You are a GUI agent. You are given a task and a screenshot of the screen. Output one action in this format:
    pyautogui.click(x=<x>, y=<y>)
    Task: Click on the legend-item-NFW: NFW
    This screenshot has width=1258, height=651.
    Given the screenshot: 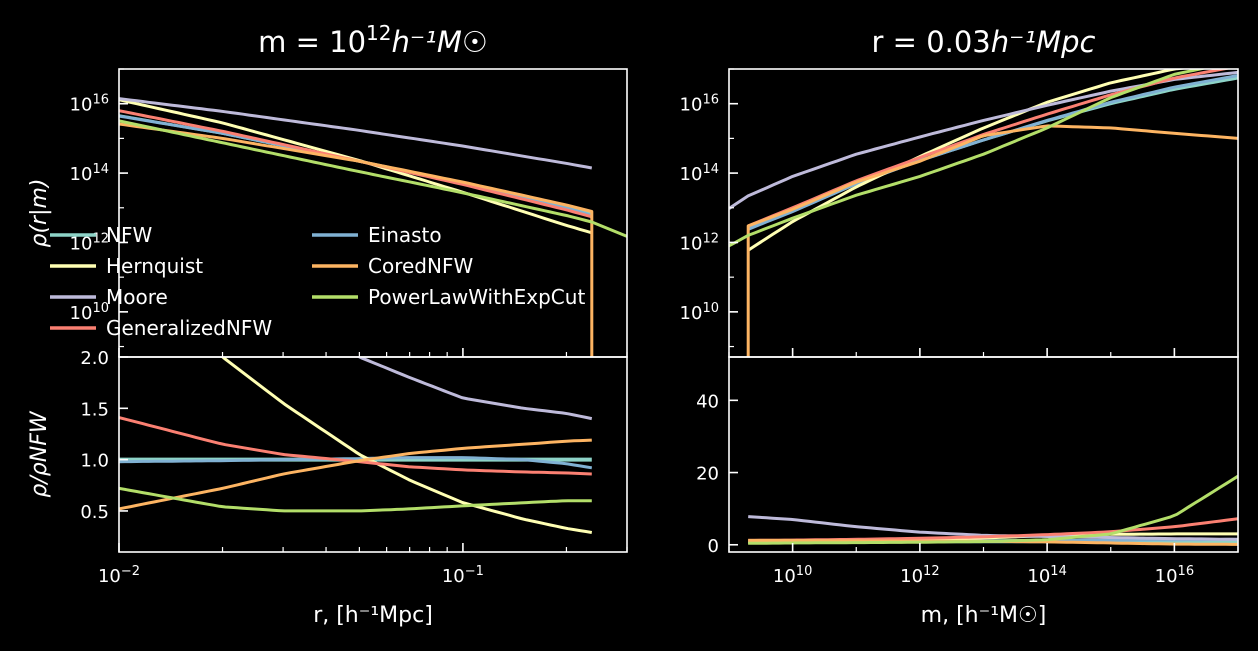 What is the action you would take?
    pyautogui.click(x=101, y=235)
    